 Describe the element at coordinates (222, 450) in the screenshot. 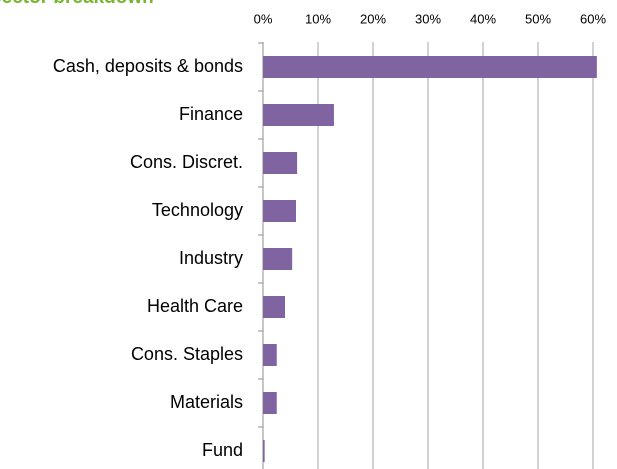

I see `y-tick-label: Fund` at that location.